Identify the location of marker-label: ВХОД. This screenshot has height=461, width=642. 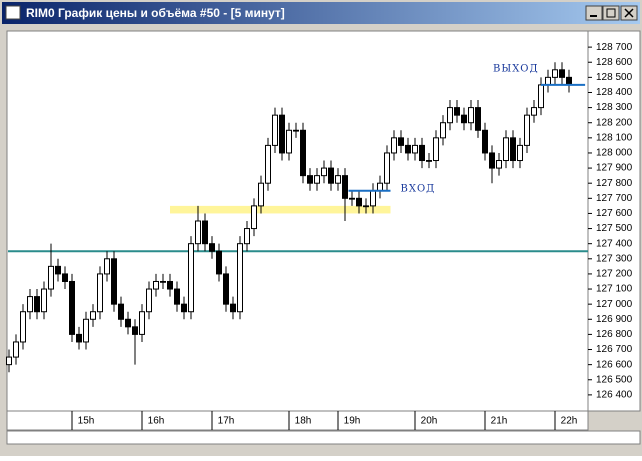
(418, 188).